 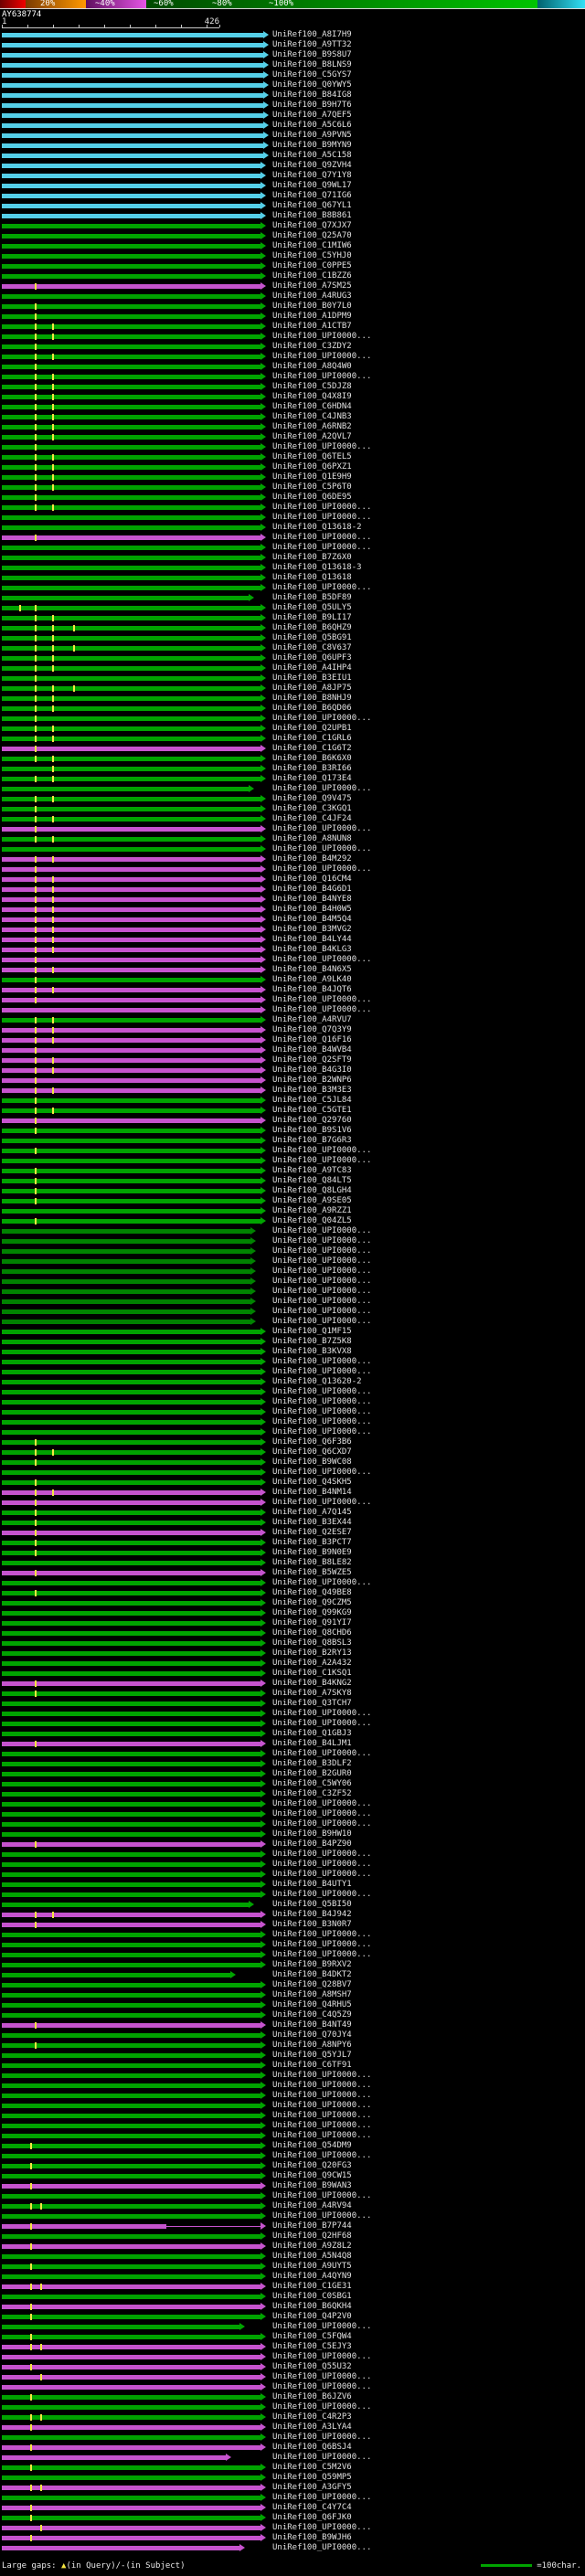 What do you see at coordinates (312, 808) in the screenshot?
I see `hit-label: UniRef100_C3KGQ1` at bounding box center [312, 808].